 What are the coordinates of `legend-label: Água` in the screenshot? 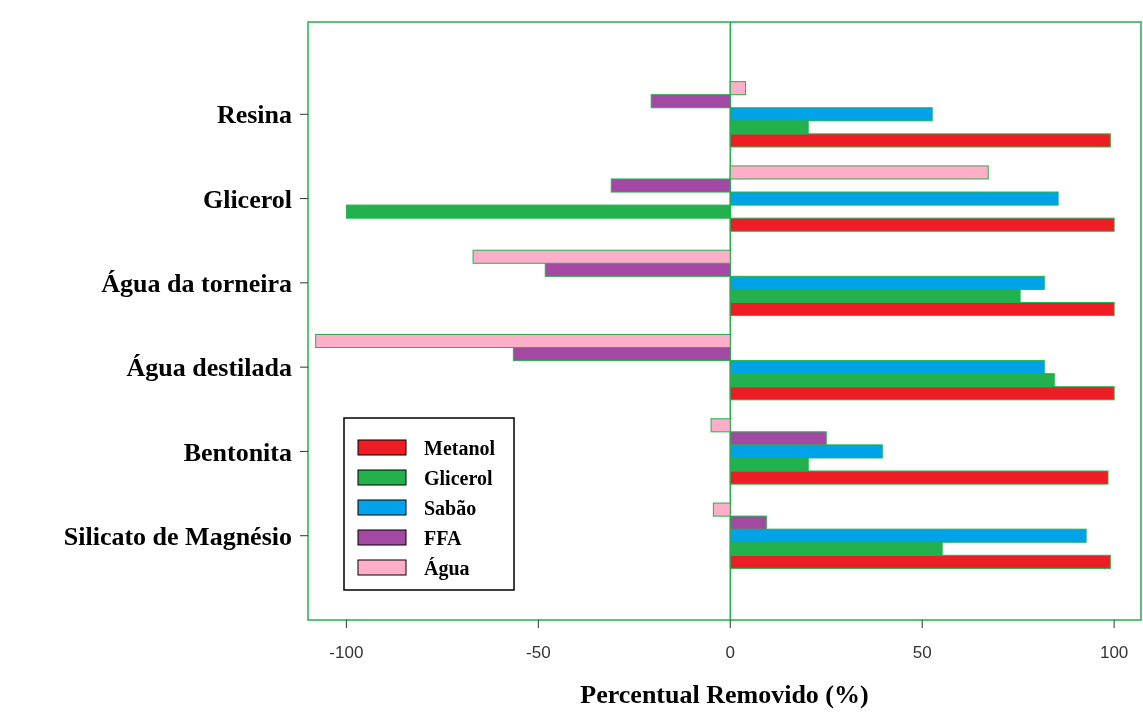 It's located at (447, 568).